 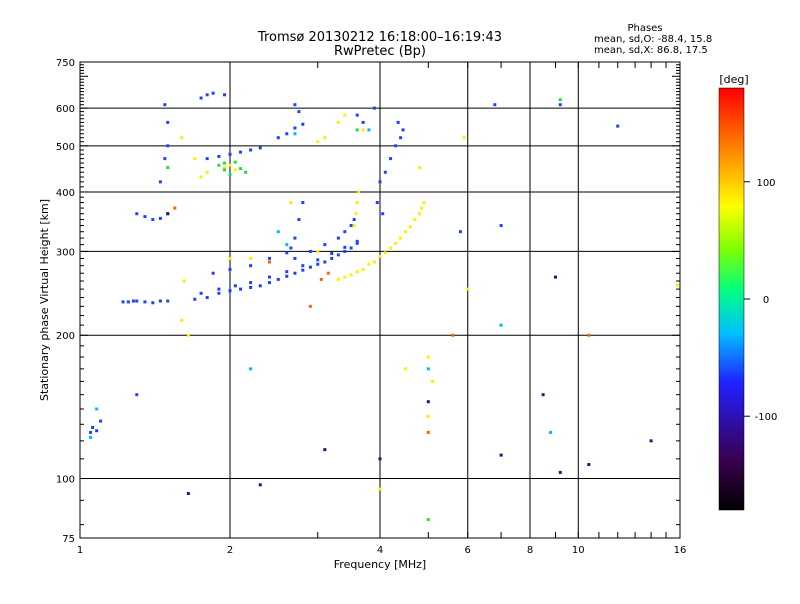 What do you see at coordinates (765, 183) in the screenshot?
I see `colorbar-tick-label: 100` at bounding box center [765, 183].